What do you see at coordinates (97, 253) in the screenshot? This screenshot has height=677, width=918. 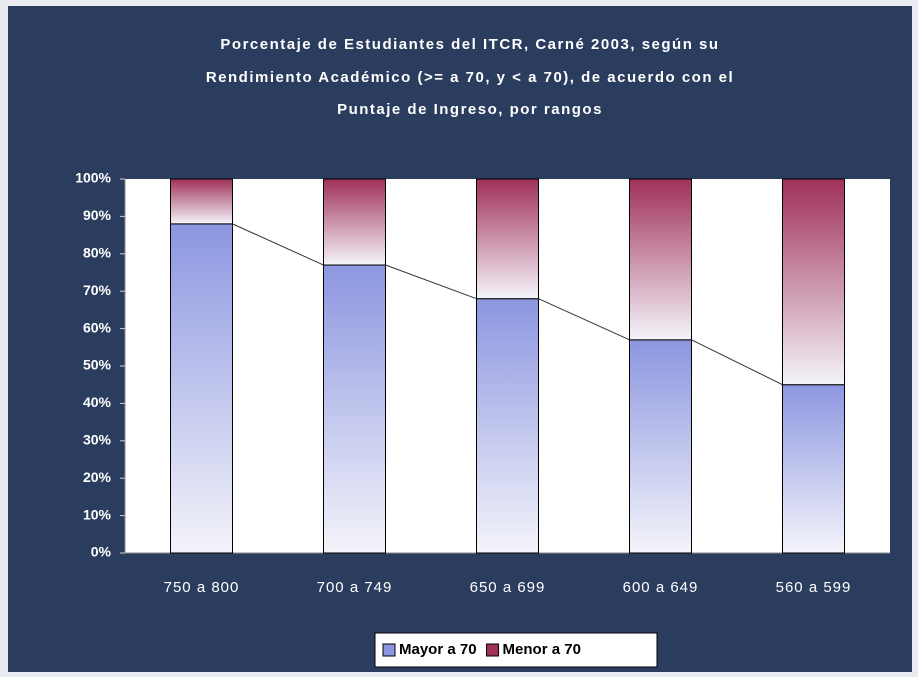 I see `y-tick-label: 80%` at bounding box center [97, 253].